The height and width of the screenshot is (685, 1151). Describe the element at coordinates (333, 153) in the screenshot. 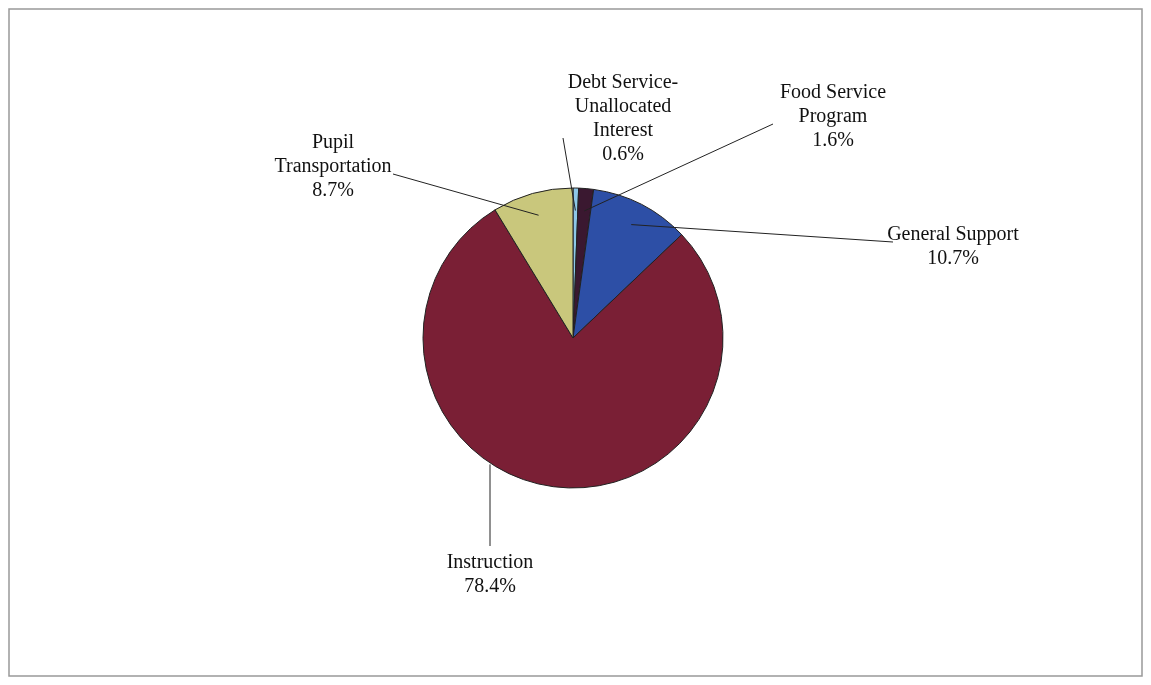

I see `slice-label: Pupil Transportation` at that location.